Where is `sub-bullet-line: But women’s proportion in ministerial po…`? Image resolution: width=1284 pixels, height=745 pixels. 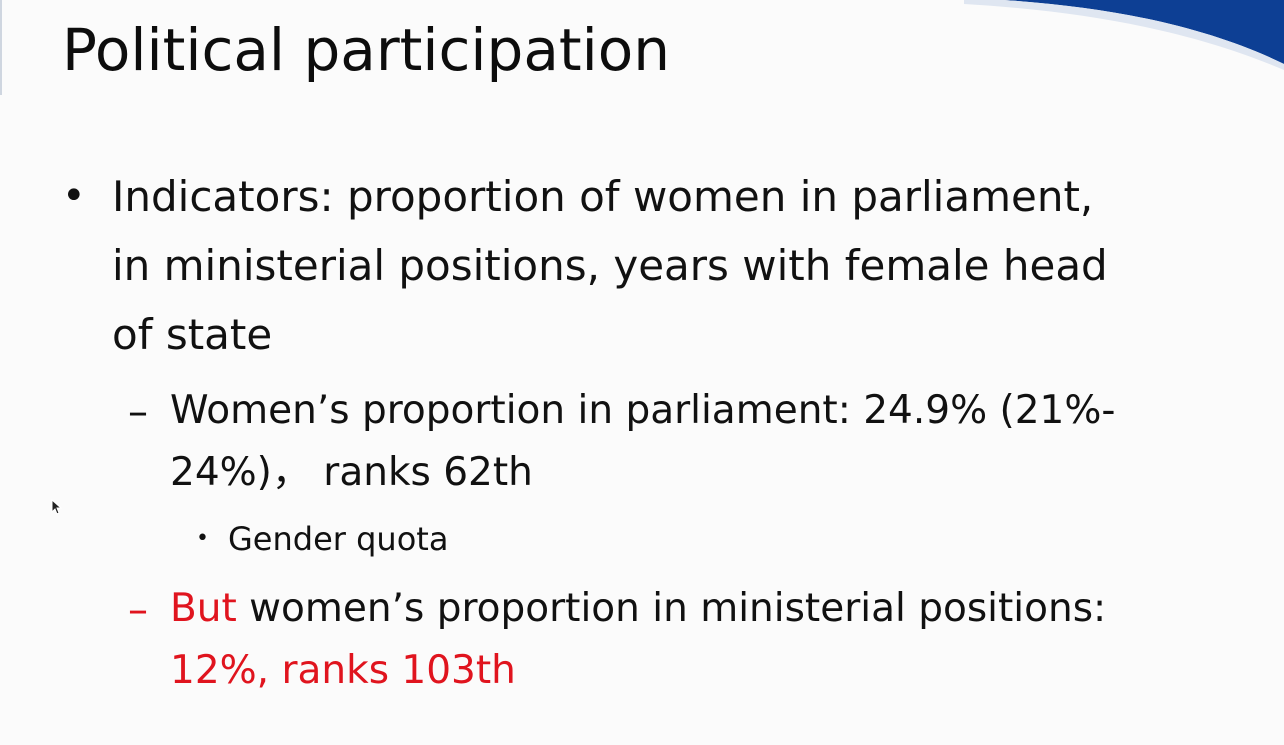
sub-bullet-line: But women’s proportion in ministerial po… is located at coordinates (709, 609).